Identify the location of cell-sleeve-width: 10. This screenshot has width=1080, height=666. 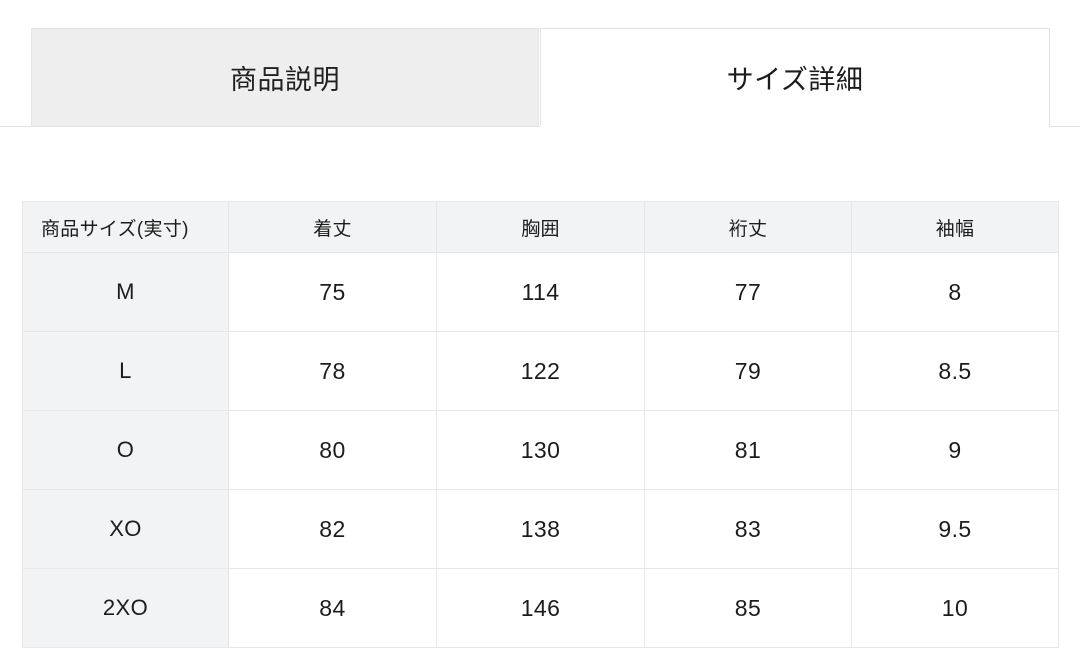
(955, 608).